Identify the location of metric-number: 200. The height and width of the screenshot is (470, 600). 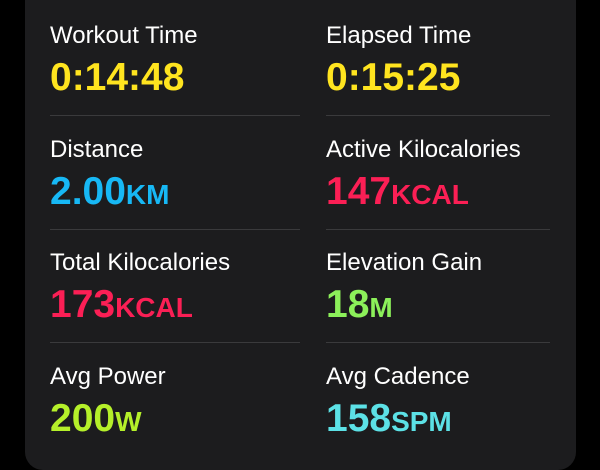
(83, 418).